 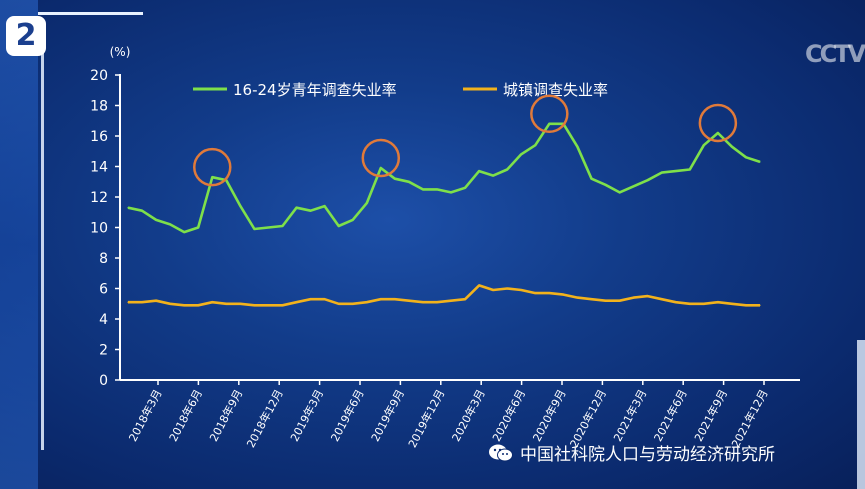 What do you see at coordinates (26, 36) in the screenshot?
I see `number-badge: 2` at bounding box center [26, 36].